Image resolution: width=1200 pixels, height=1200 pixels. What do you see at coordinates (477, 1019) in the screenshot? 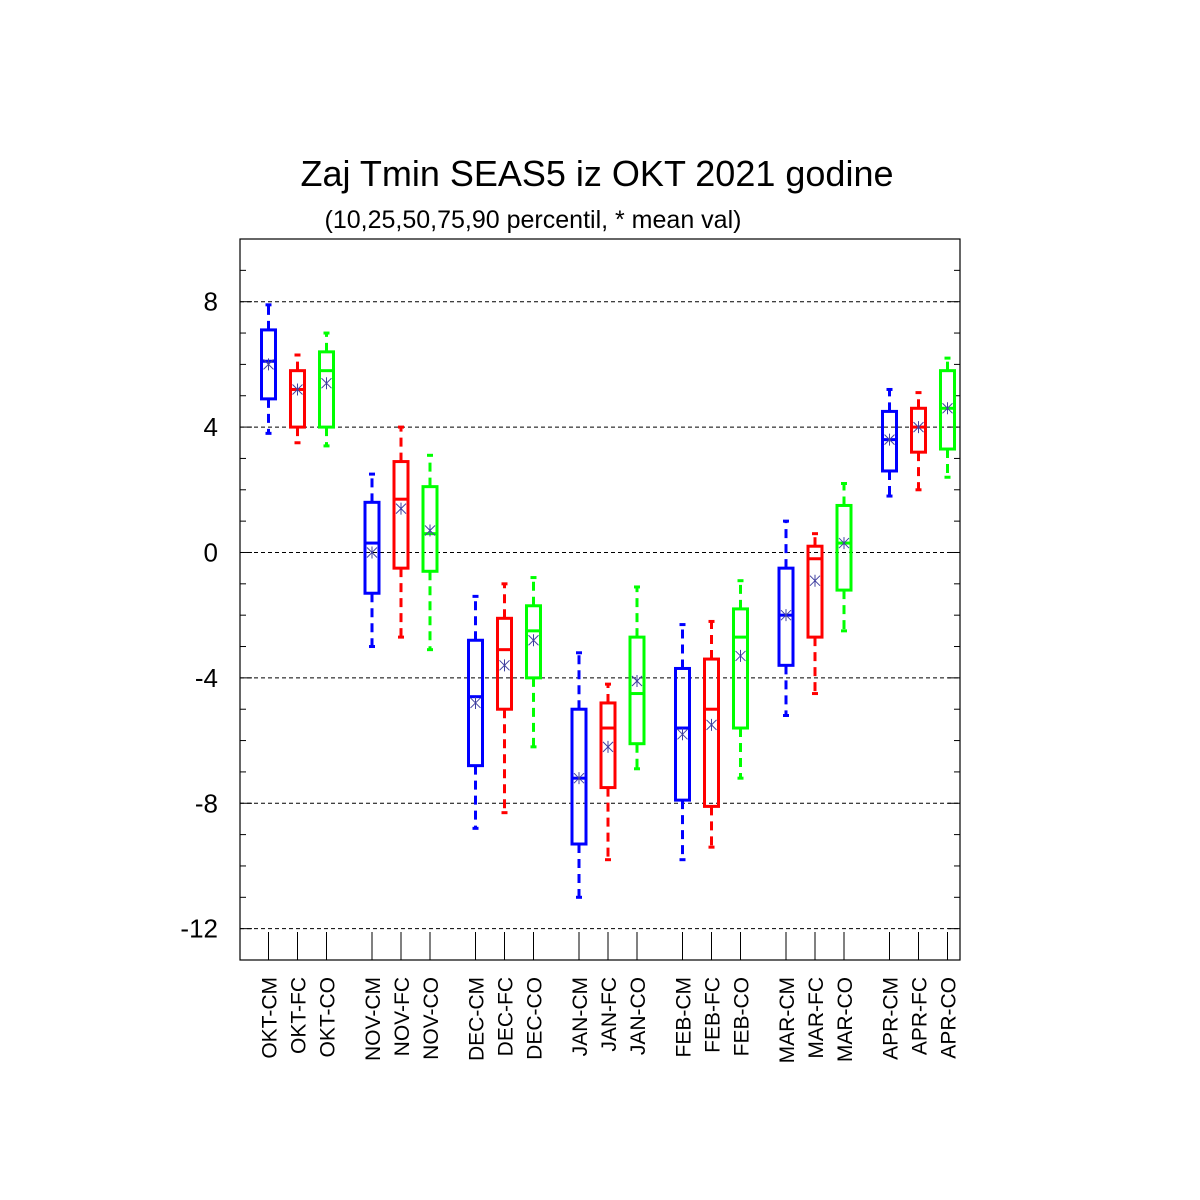
I see `x-tick-label: DEC-CM` at bounding box center [477, 1019].